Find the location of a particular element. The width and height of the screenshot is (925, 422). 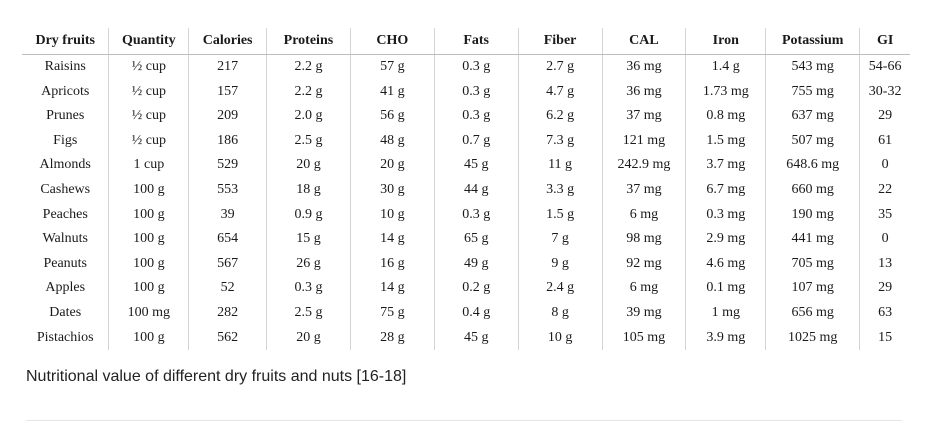

table-cell: 121 mg is located at coordinates (643, 141).